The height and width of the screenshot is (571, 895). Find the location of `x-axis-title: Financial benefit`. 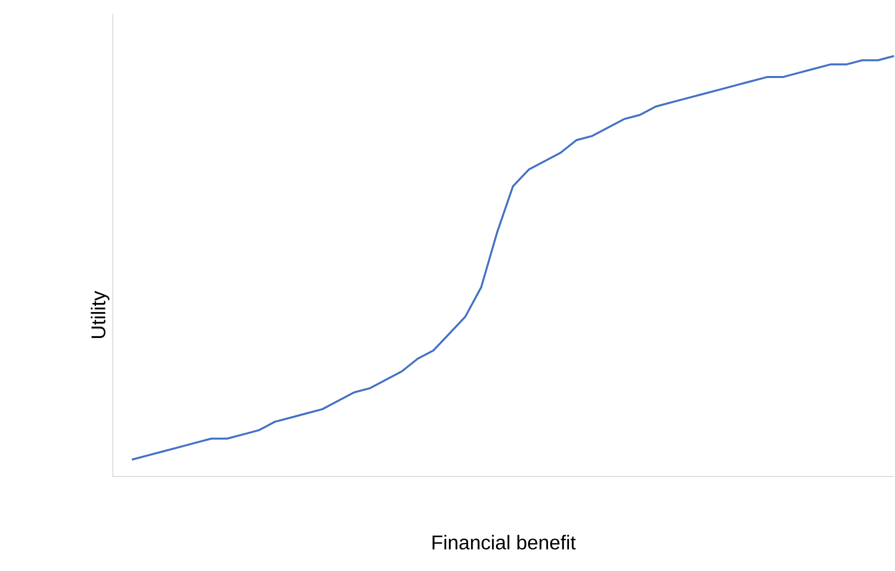

x-axis-title: Financial benefit is located at coordinates (504, 542).